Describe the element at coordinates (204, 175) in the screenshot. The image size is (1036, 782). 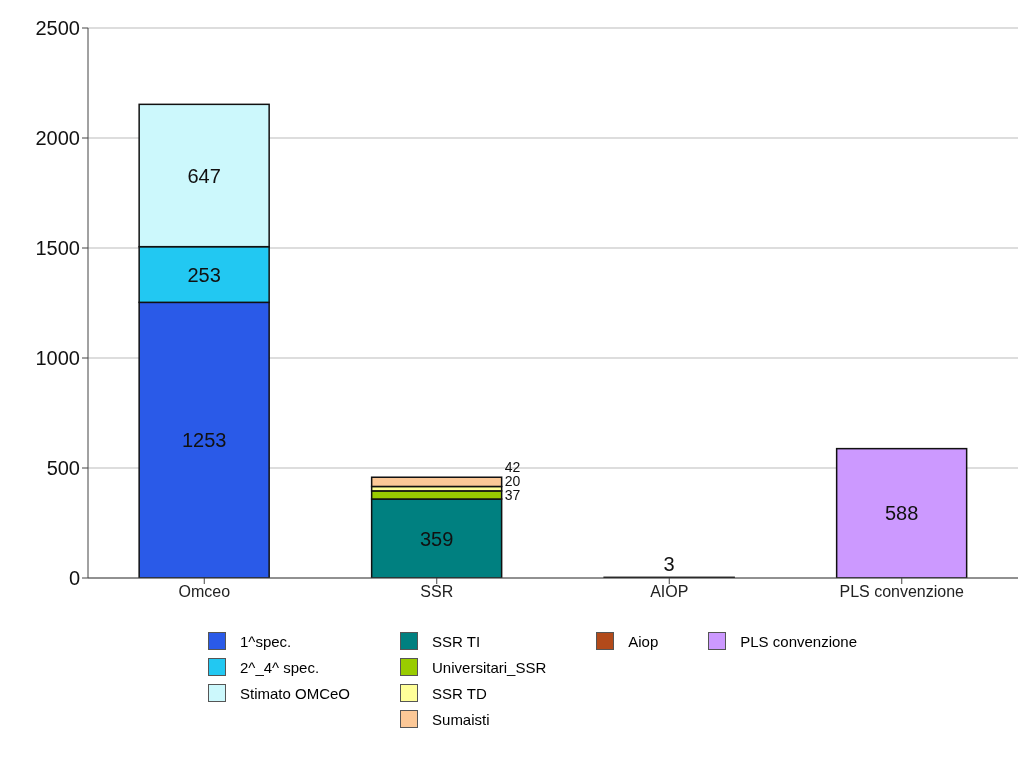
I see `data-label: 647` at that location.